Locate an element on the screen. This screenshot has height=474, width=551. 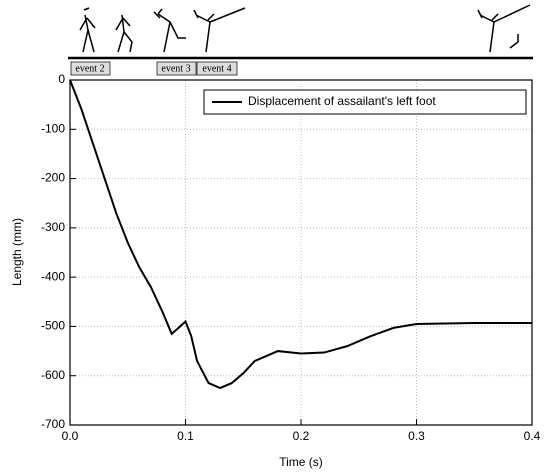
x-tick-label: 0.3 is located at coordinates (416, 436).